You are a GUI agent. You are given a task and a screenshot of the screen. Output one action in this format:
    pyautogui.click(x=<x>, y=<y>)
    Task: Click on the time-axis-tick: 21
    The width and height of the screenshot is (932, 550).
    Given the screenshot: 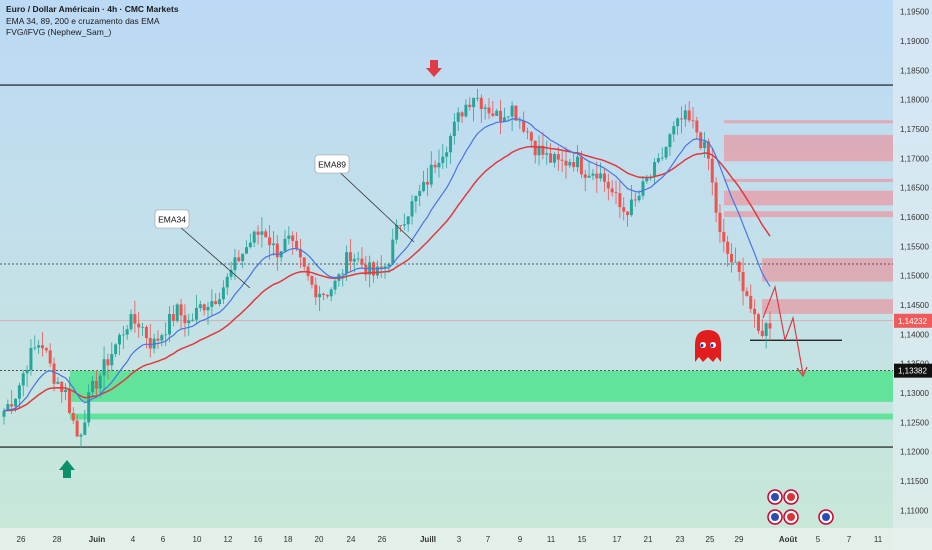 What is the action you would take?
    pyautogui.click(x=648, y=539)
    